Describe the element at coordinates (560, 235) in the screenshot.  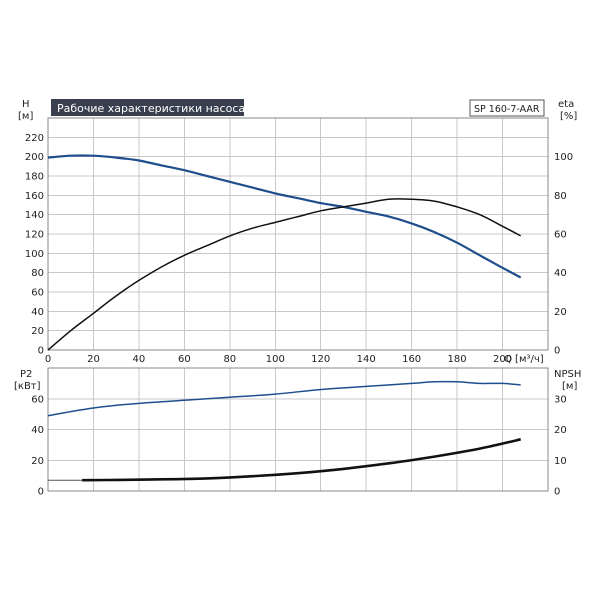
I see `y-right-tick-label: 60` at that location.